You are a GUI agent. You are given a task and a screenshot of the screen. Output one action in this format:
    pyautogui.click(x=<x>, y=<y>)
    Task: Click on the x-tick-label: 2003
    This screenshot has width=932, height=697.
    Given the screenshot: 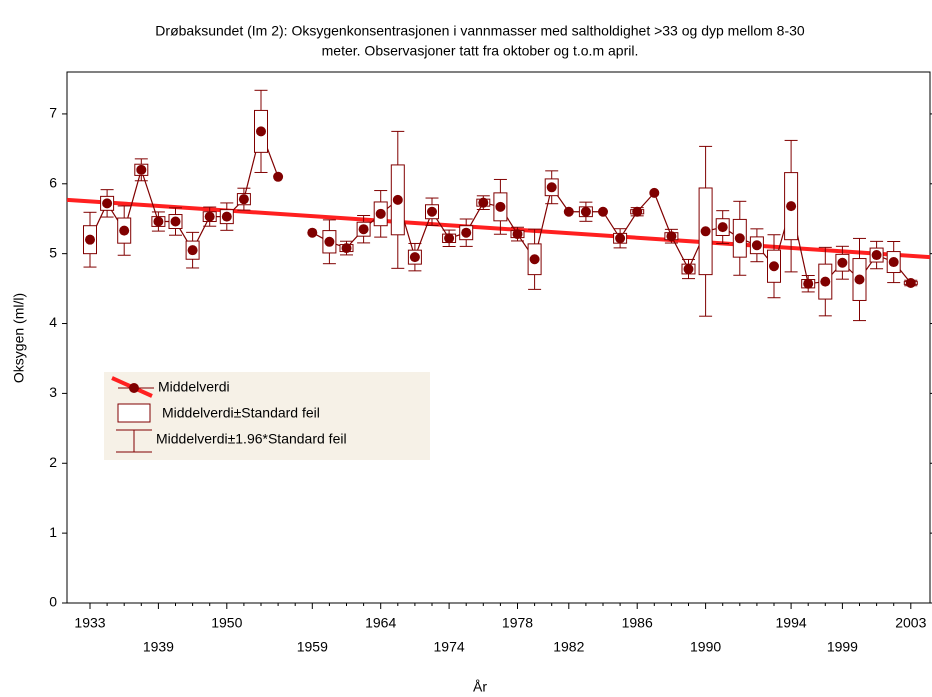 What is the action you would take?
    pyautogui.click(x=910, y=623)
    